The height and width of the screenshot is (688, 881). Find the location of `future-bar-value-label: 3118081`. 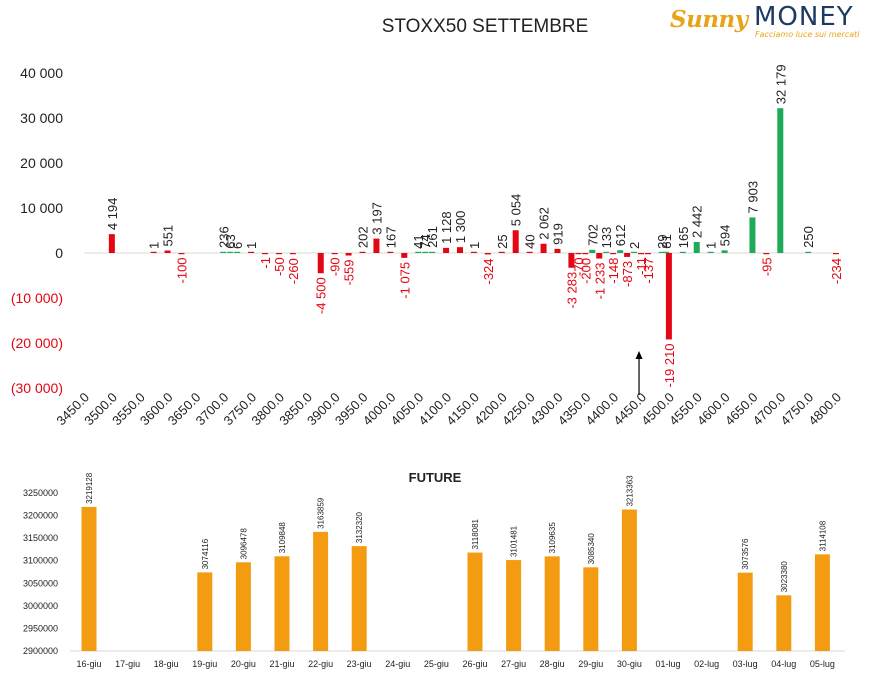

future-bar-value-label: 3118081 is located at coordinates (475, 533).